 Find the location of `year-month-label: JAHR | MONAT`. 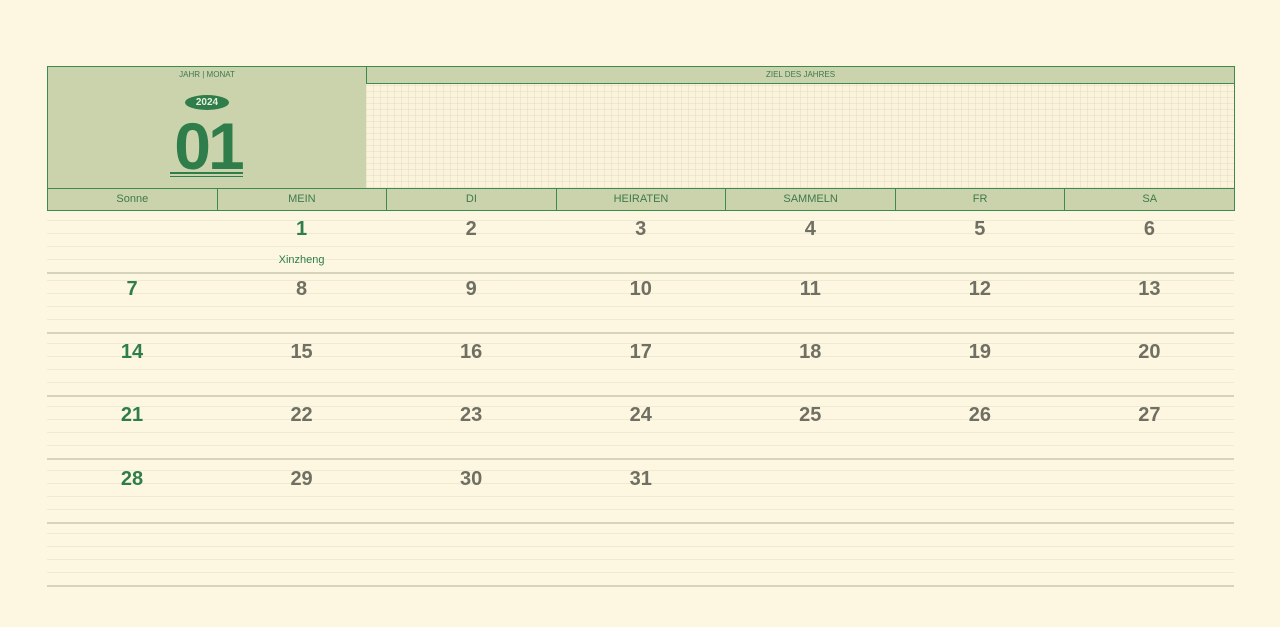

year-month-label: JAHR | MONAT is located at coordinates (207, 75).